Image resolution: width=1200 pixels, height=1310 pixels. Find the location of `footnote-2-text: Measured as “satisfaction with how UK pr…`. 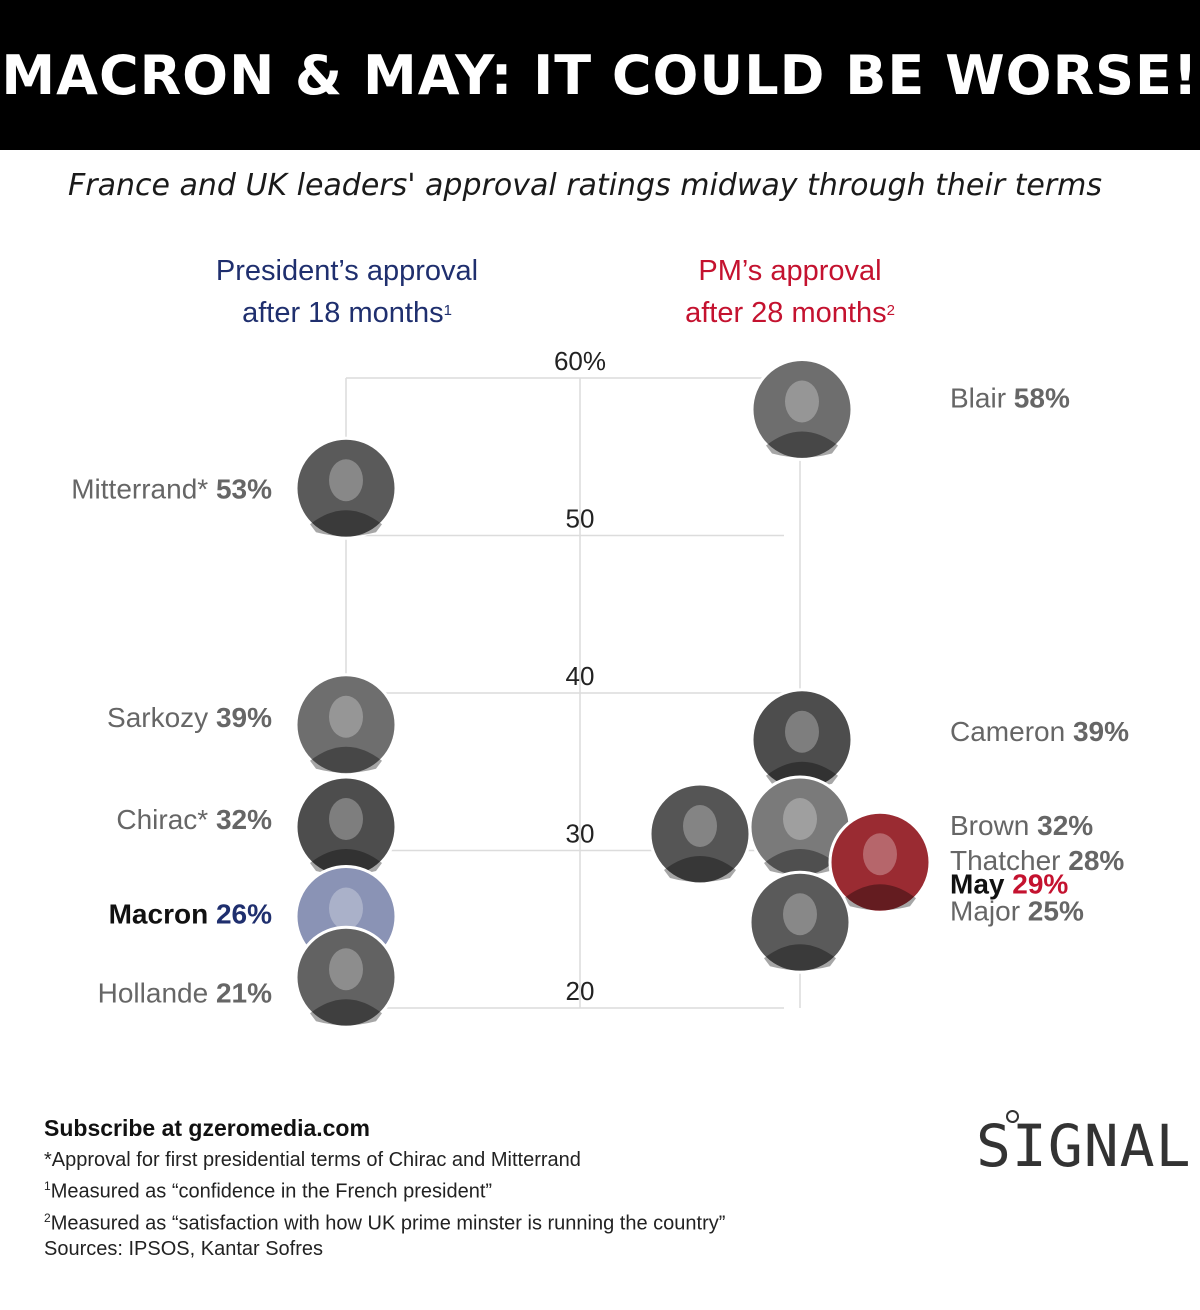

footnote-2-text: Measured as “satisfaction with how UK pr… is located at coordinates (388, 1223).